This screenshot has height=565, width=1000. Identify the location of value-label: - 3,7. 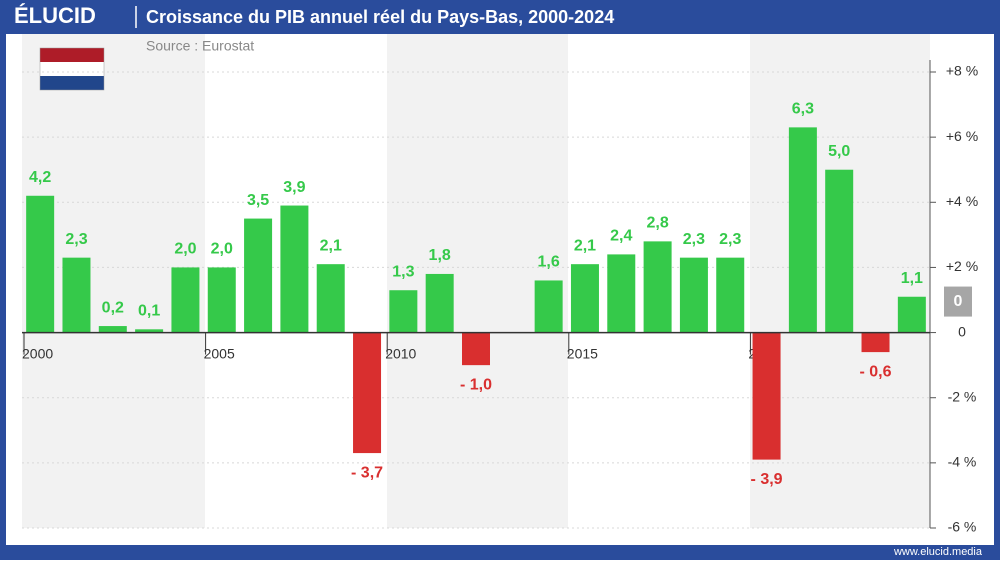
(367, 472).